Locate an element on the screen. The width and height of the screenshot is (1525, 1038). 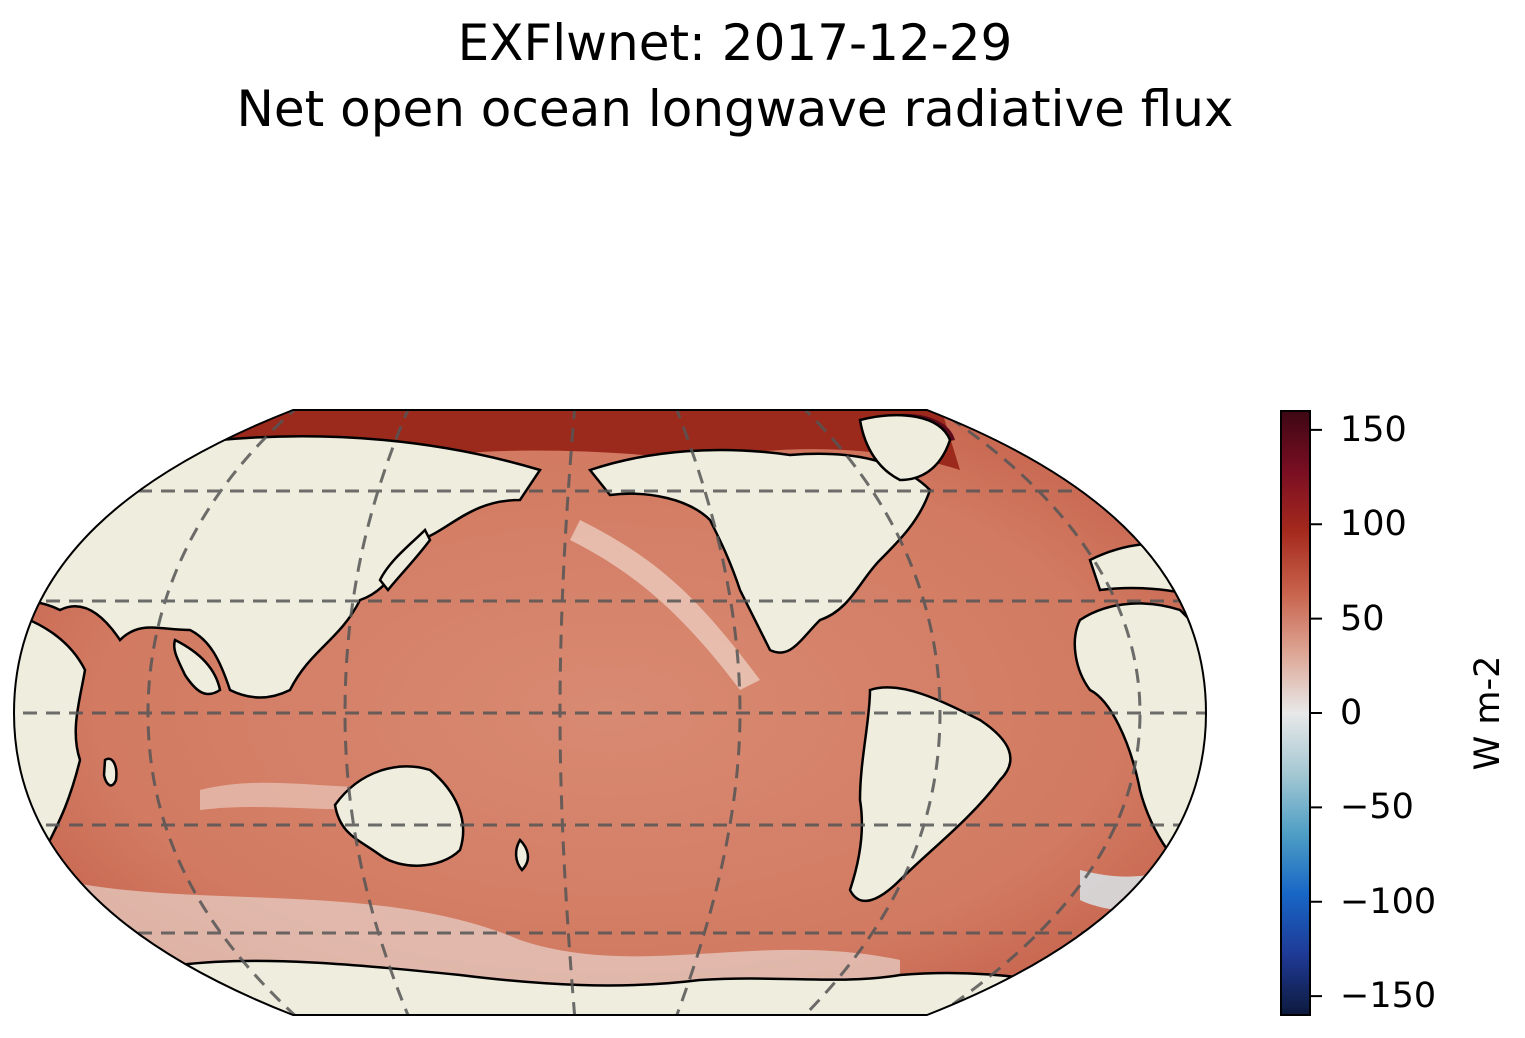
land-india is located at coordinates (197, 667).